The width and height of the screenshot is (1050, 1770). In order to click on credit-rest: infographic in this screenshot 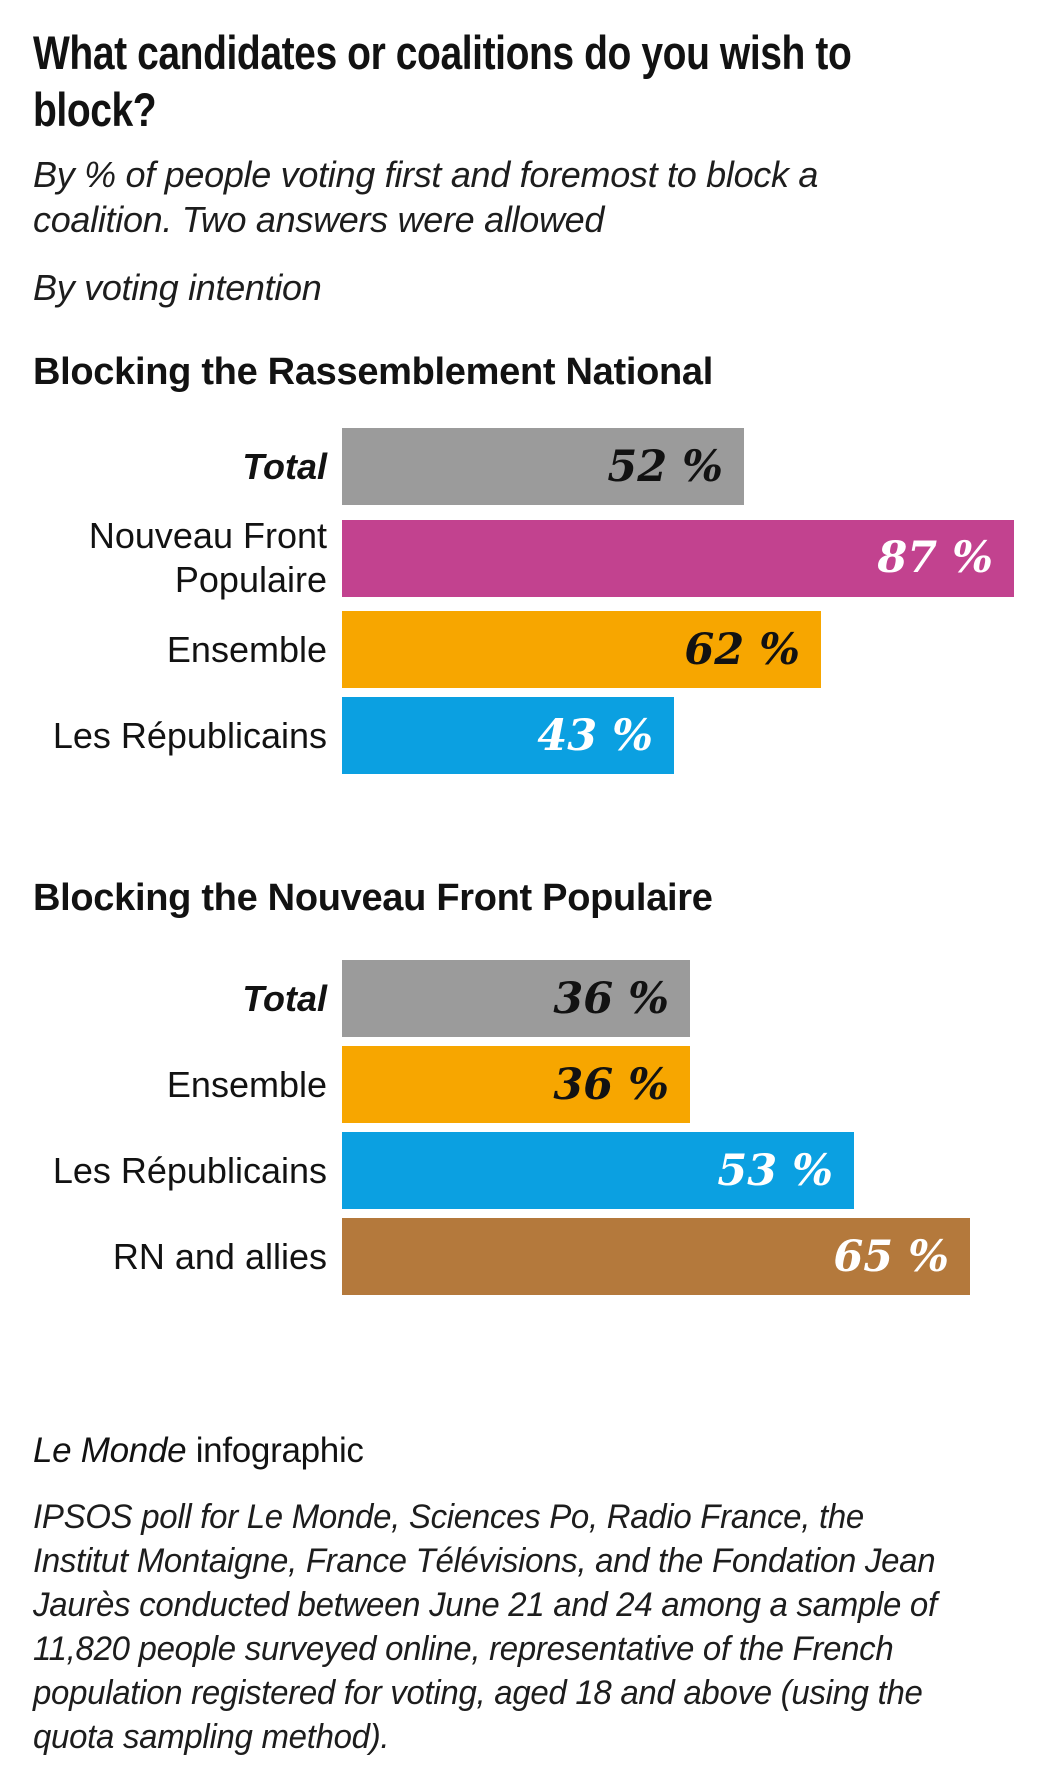, I will do `click(275, 1450)`.